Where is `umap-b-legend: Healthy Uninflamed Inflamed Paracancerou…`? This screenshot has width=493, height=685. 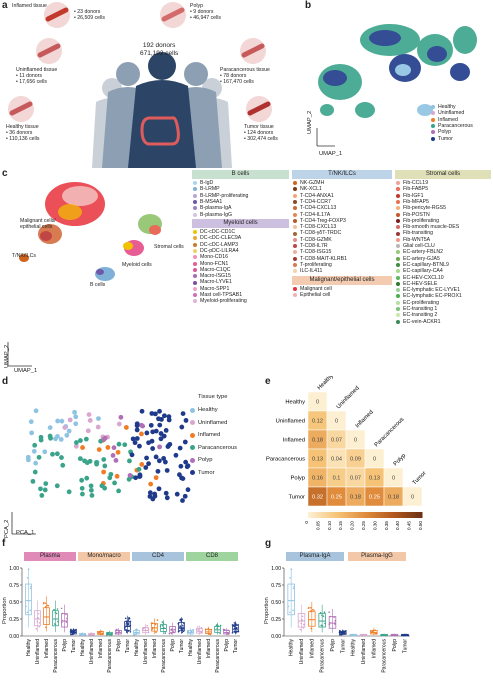 umap-b-legend: Healthy Uninflamed Inflamed Paracancerou… is located at coordinates (452, 123).